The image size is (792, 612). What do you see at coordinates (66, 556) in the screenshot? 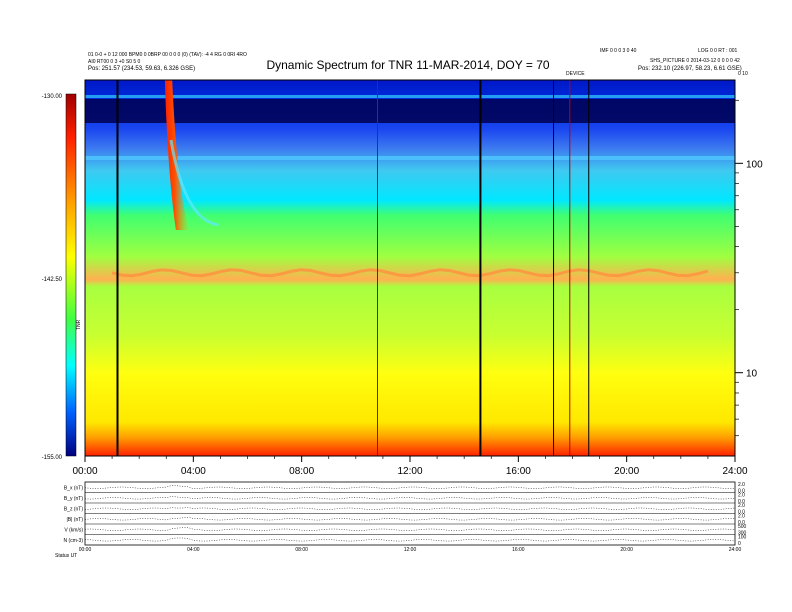
I see `panel-bottom-label: Status UT` at bounding box center [66, 556].